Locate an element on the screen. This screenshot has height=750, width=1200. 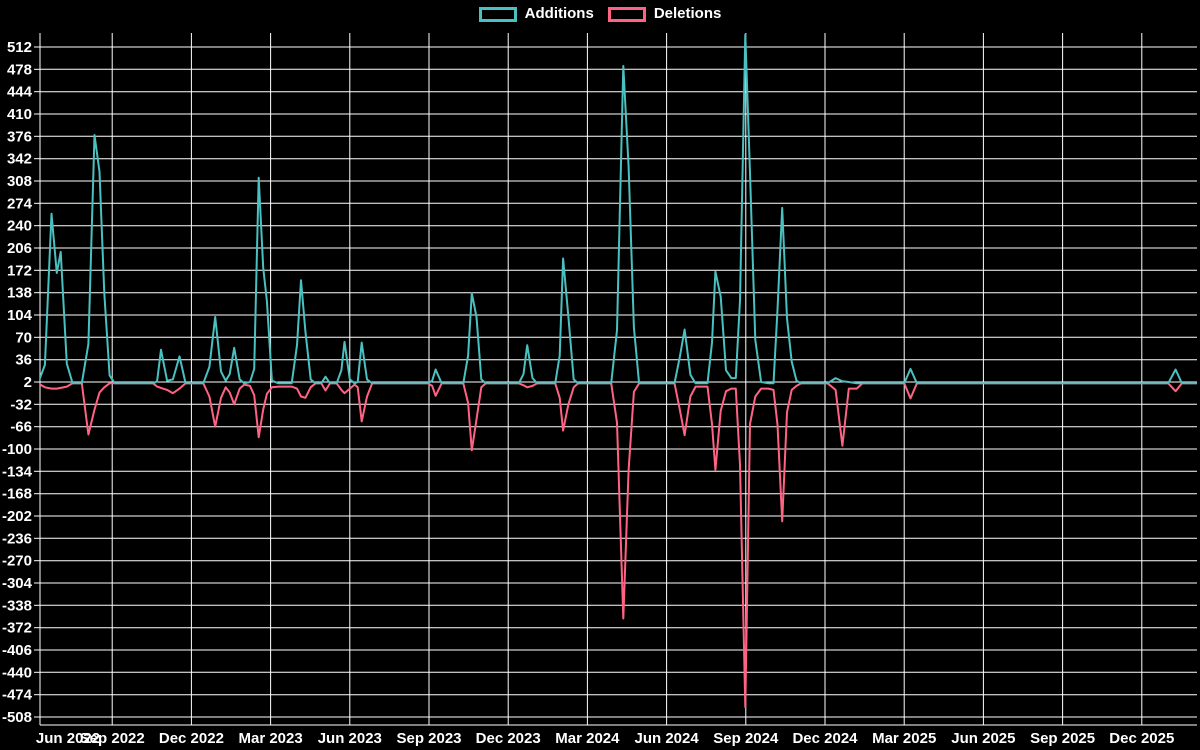
x-tick-label: Jun 2025 is located at coordinates (983, 738).